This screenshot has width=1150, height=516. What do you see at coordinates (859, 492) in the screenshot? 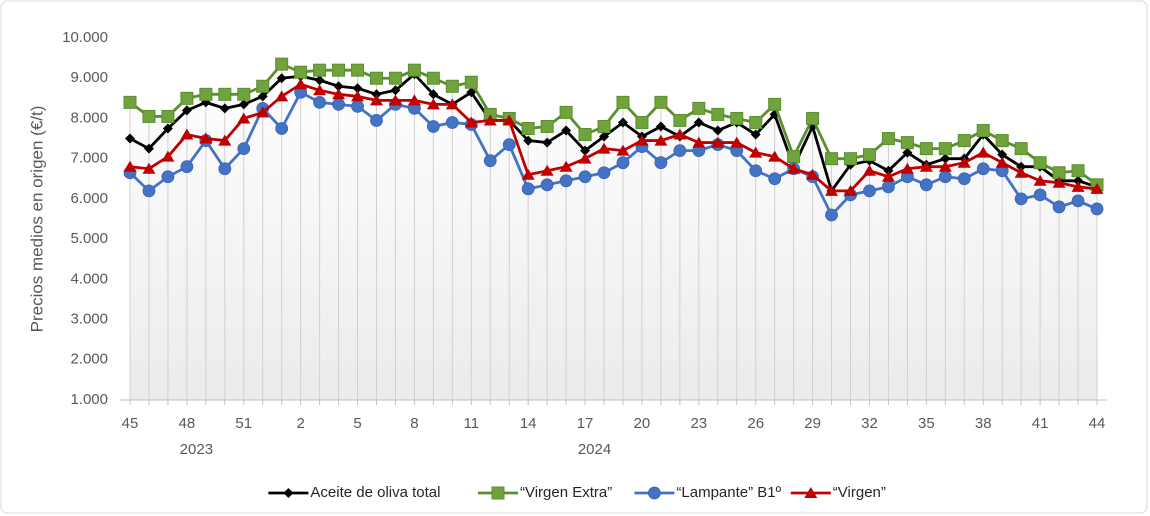
I see `legend-label: “Virgen”` at bounding box center [859, 492].